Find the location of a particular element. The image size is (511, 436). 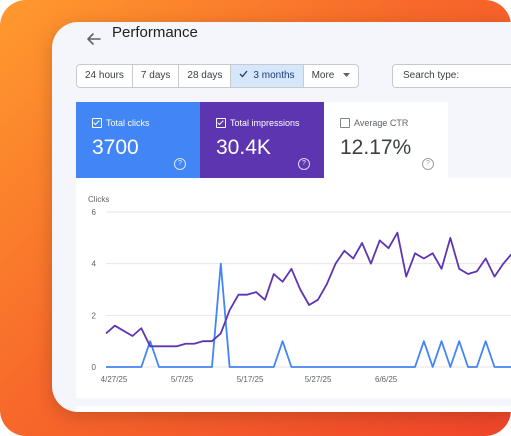

range-28-days-button: 28 days is located at coordinates (205, 76).